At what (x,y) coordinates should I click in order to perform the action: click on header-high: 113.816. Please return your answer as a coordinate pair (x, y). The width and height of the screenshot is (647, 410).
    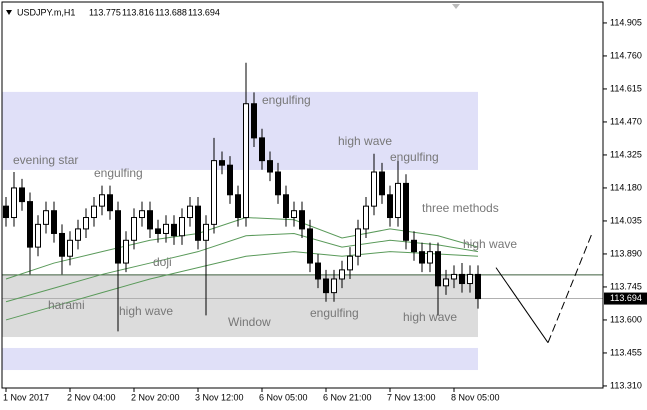
    Looking at the image, I should click on (138, 12).